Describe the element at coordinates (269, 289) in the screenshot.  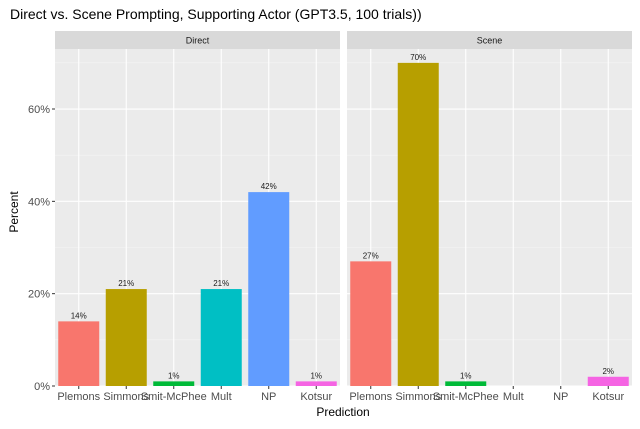
I see `bar-np` at that location.